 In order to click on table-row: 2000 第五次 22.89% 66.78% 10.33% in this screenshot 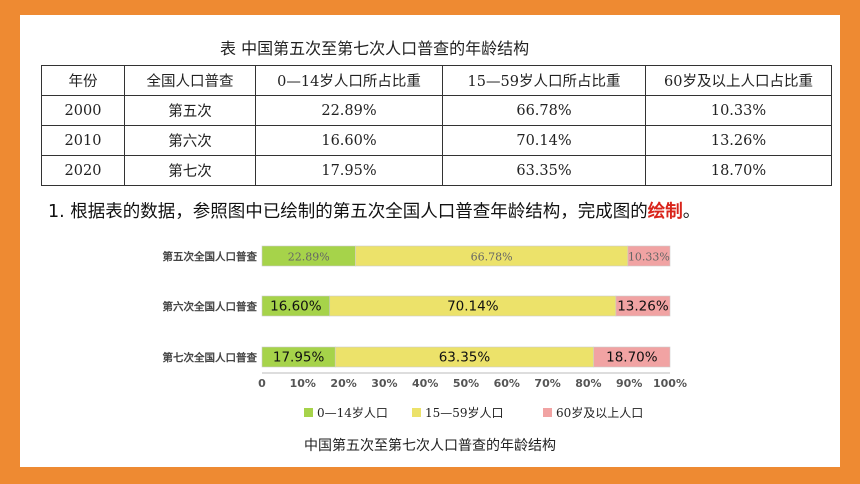, I will do `click(436, 110)`.